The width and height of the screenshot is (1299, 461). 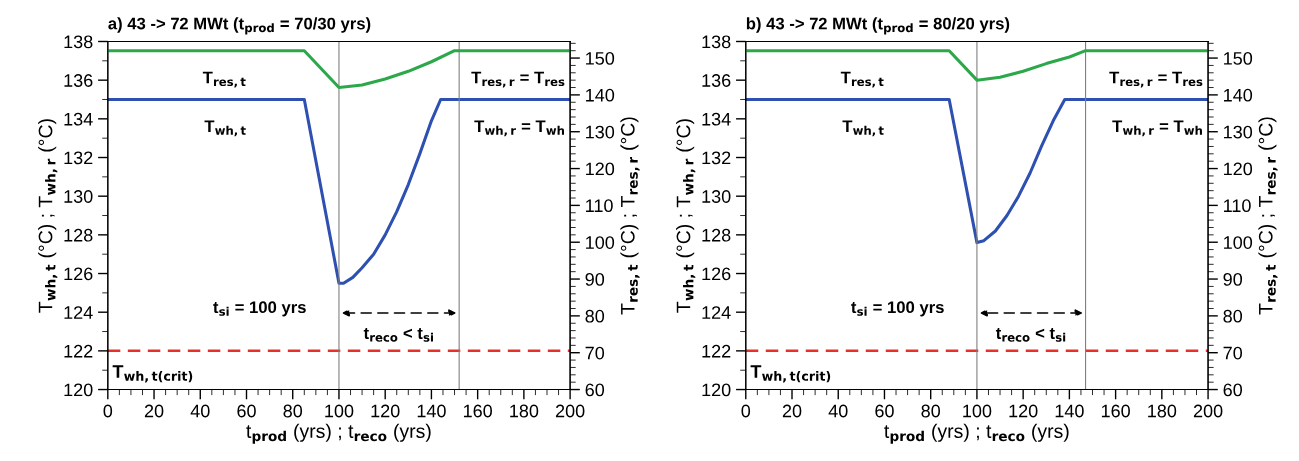 What do you see at coordinates (878, 26) in the screenshot?
I see `chart-title: b) 43 -> 72 MWt (t$_{prod}$ = 80/20 yrs)` at bounding box center [878, 26].